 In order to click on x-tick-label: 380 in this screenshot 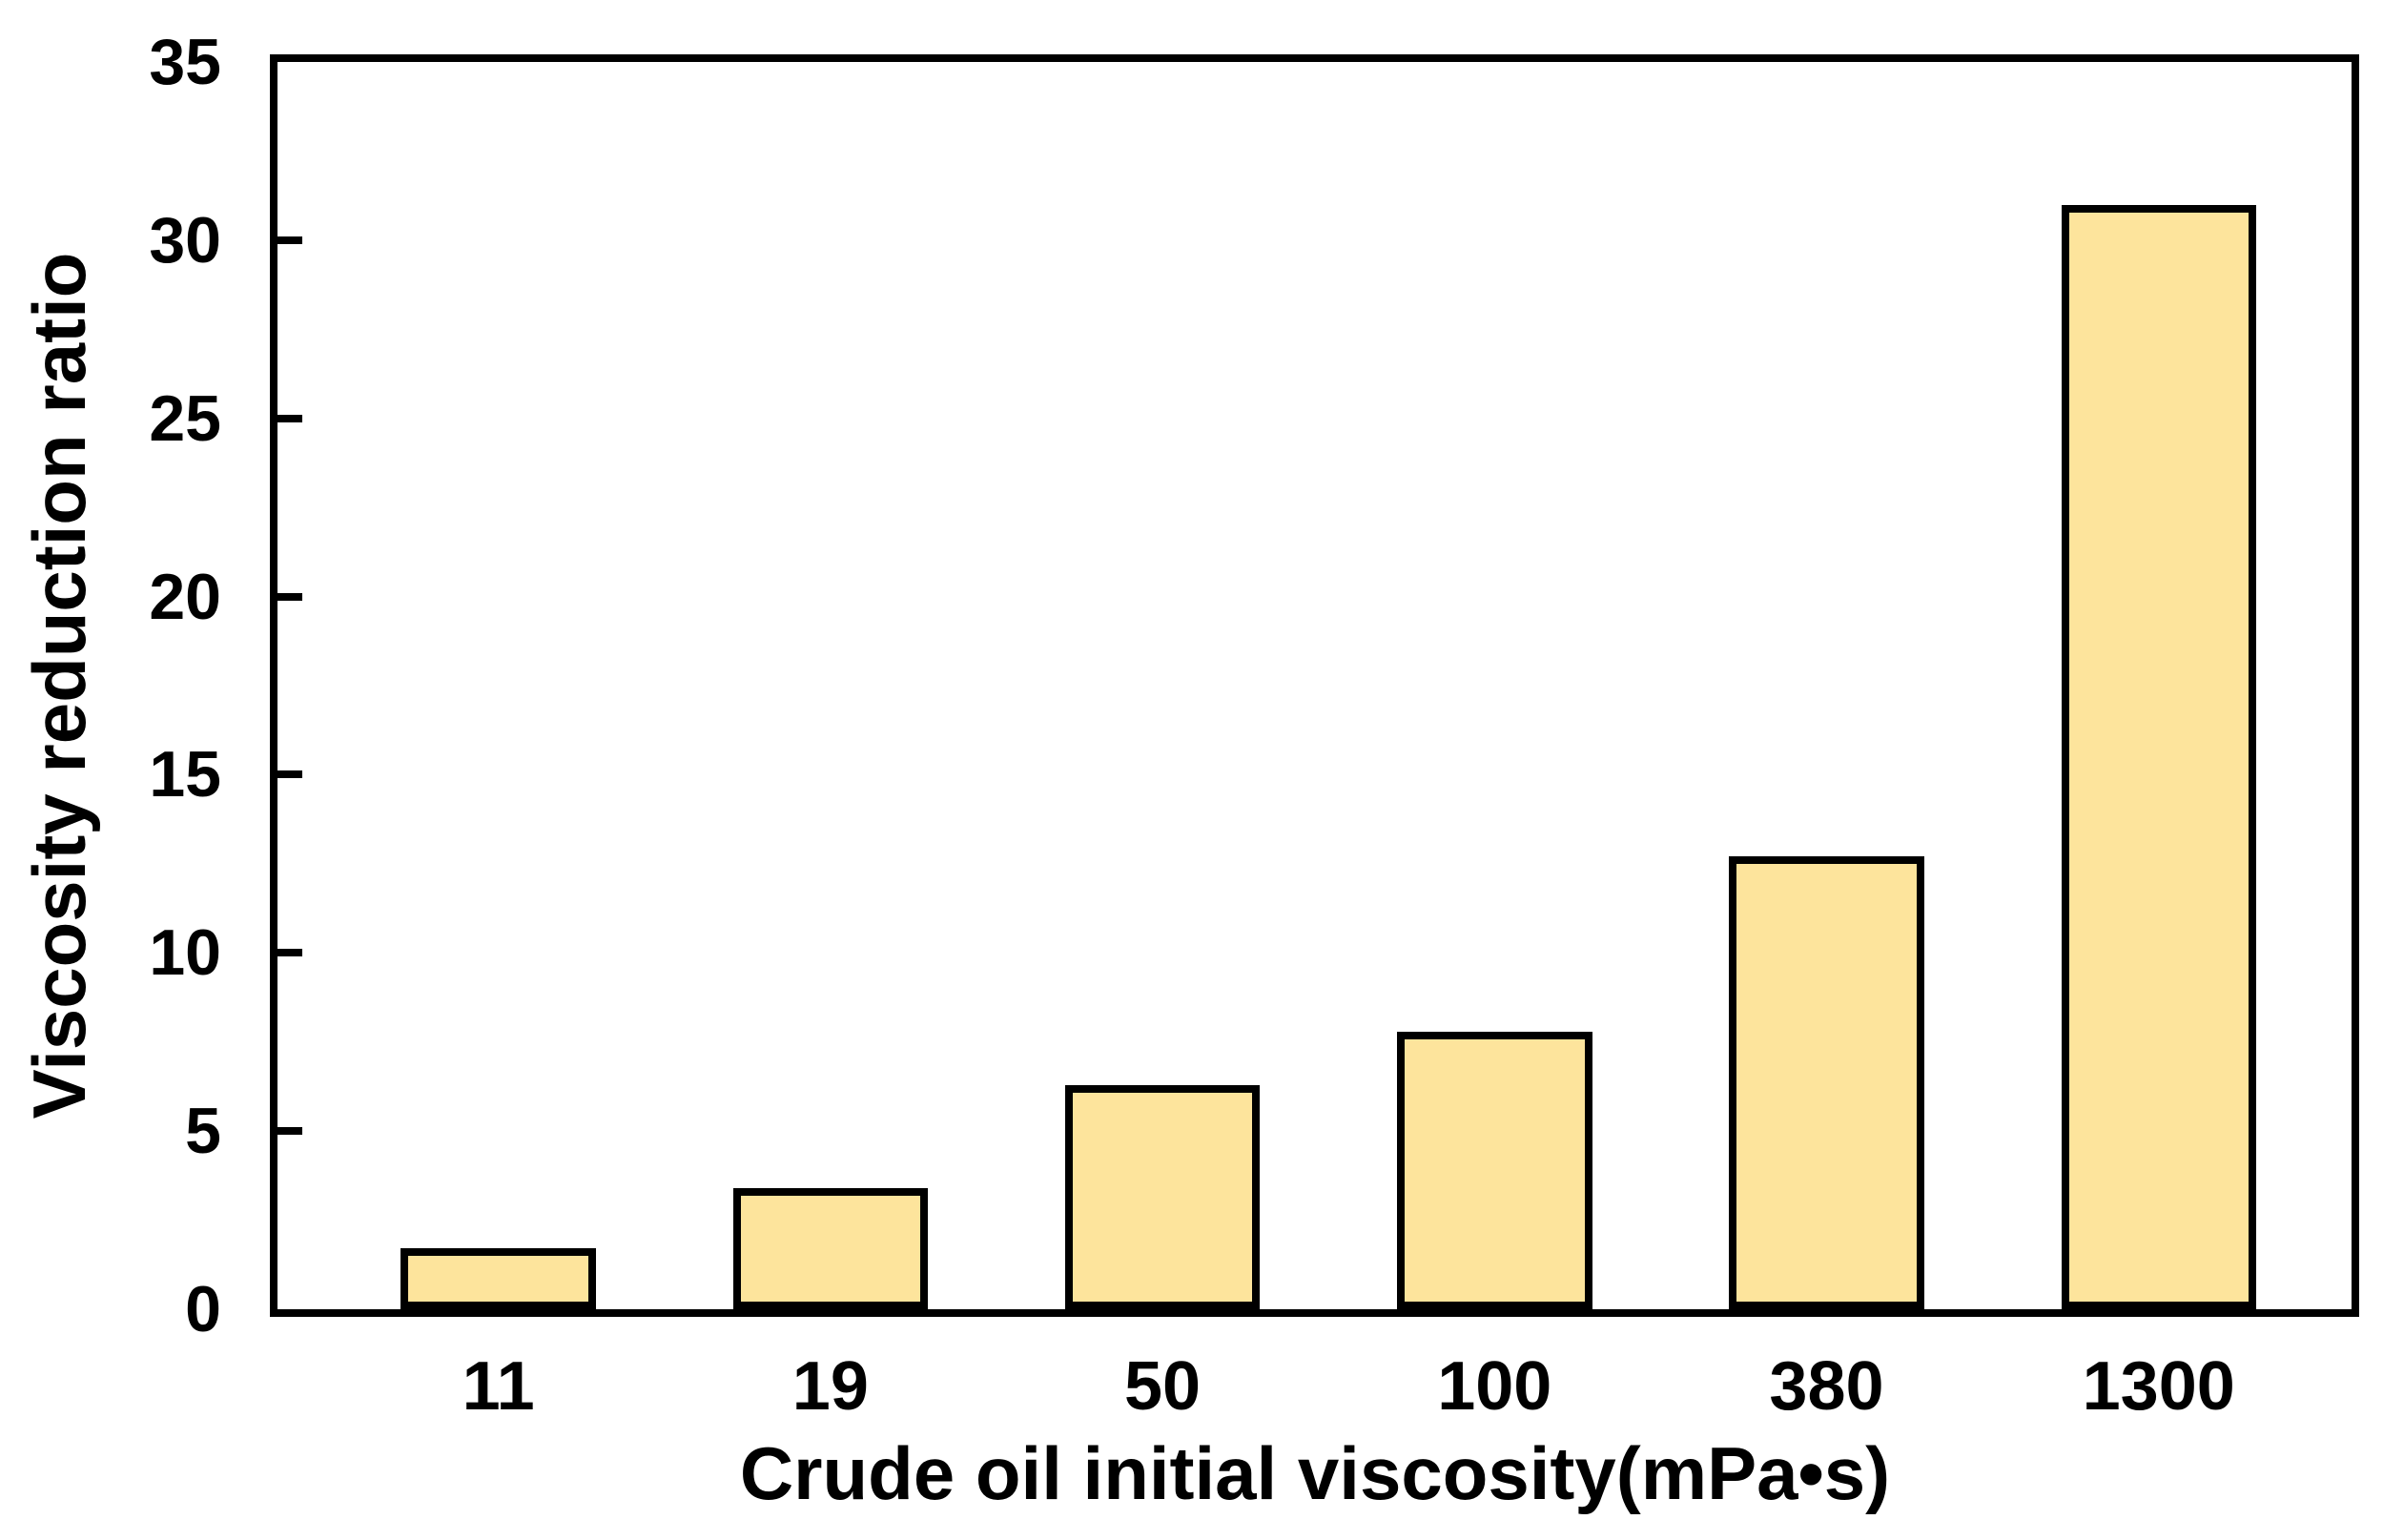, I will do `click(1826, 1386)`.